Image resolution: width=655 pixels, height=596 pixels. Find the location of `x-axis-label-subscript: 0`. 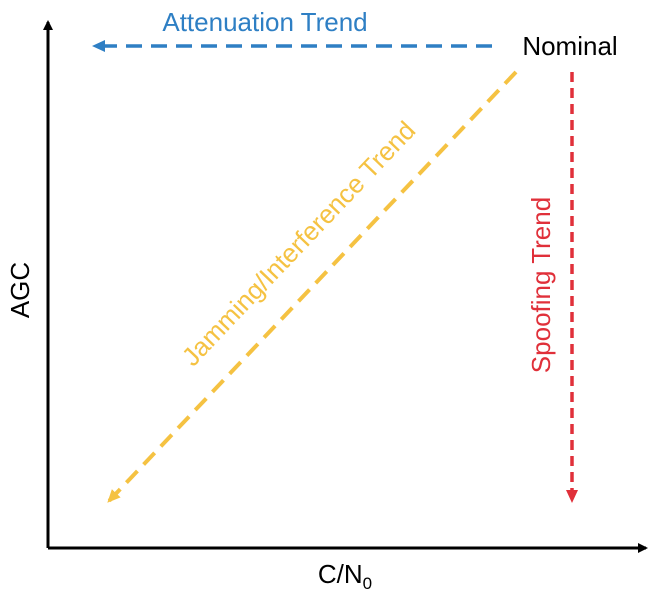

x-axis-label-subscript: 0 is located at coordinates (367, 583).